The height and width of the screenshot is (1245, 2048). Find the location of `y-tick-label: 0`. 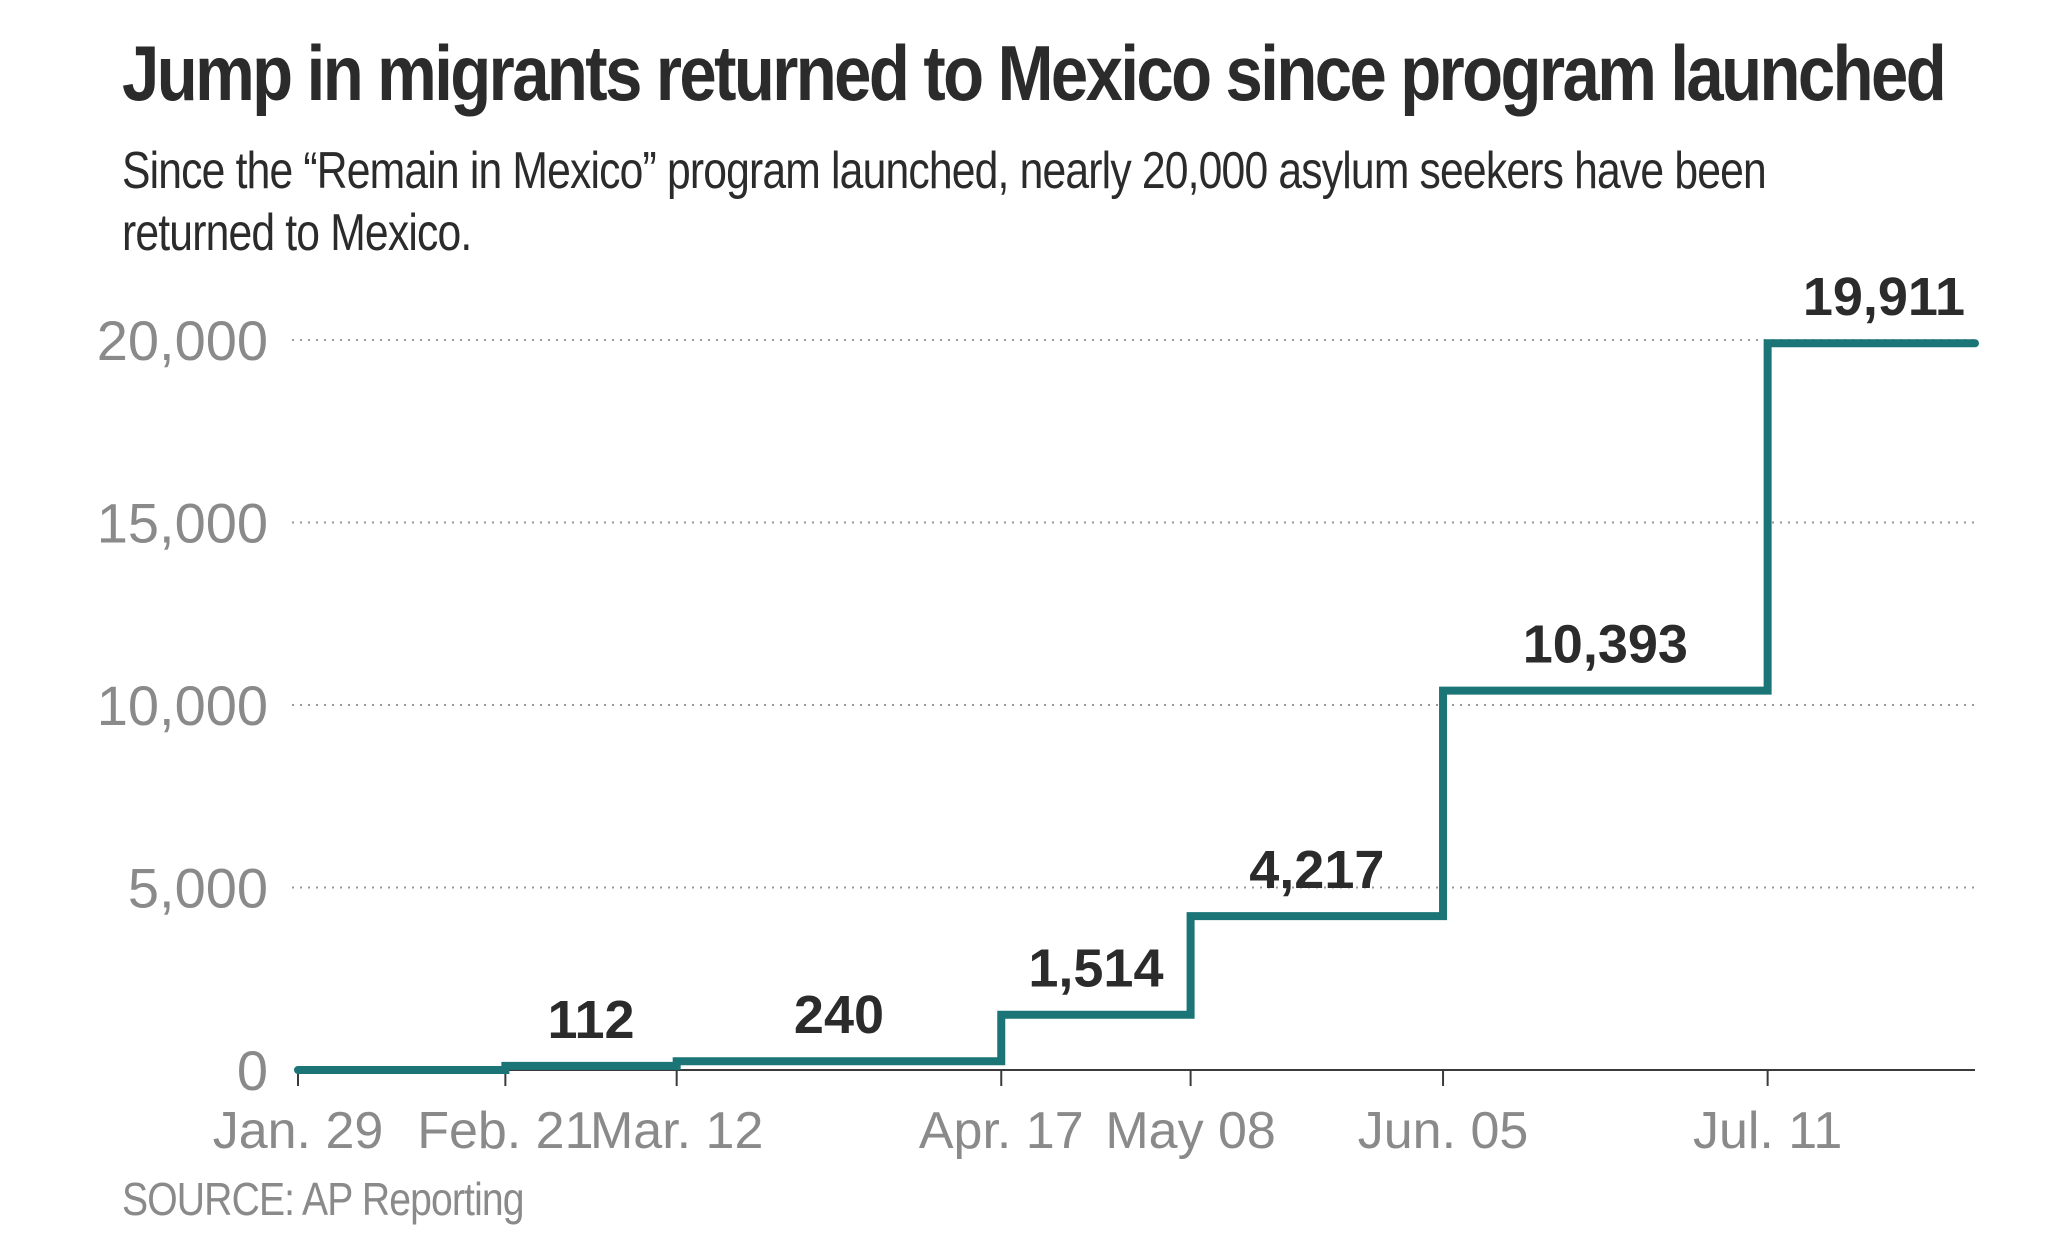

y-tick-label: 0 is located at coordinates (252, 1070).